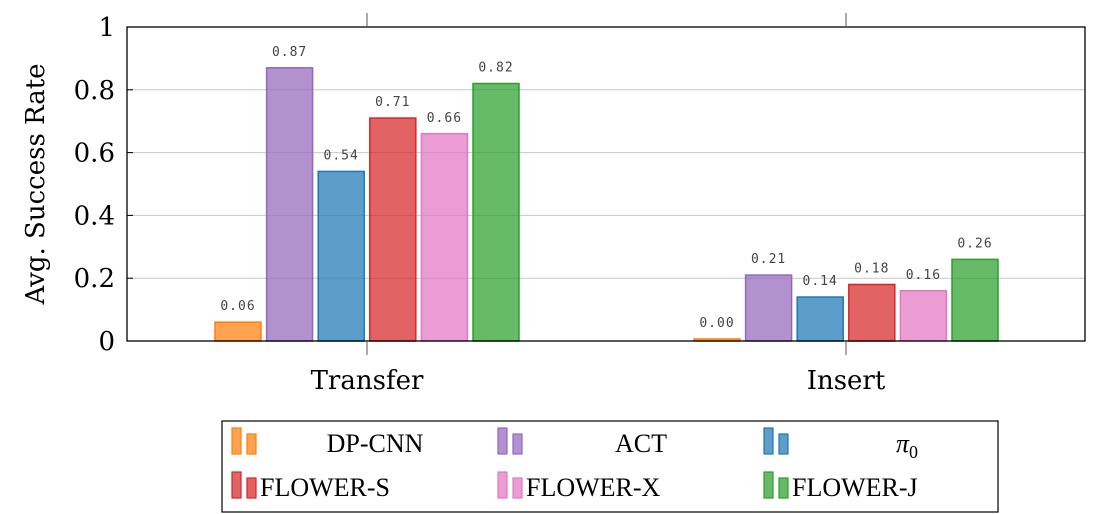 The height and width of the screenshot is (514, 1102). Describe the element at coordinates (325, 487) in the screenshot. I see `legend-label: FLOWER-S` at that location.